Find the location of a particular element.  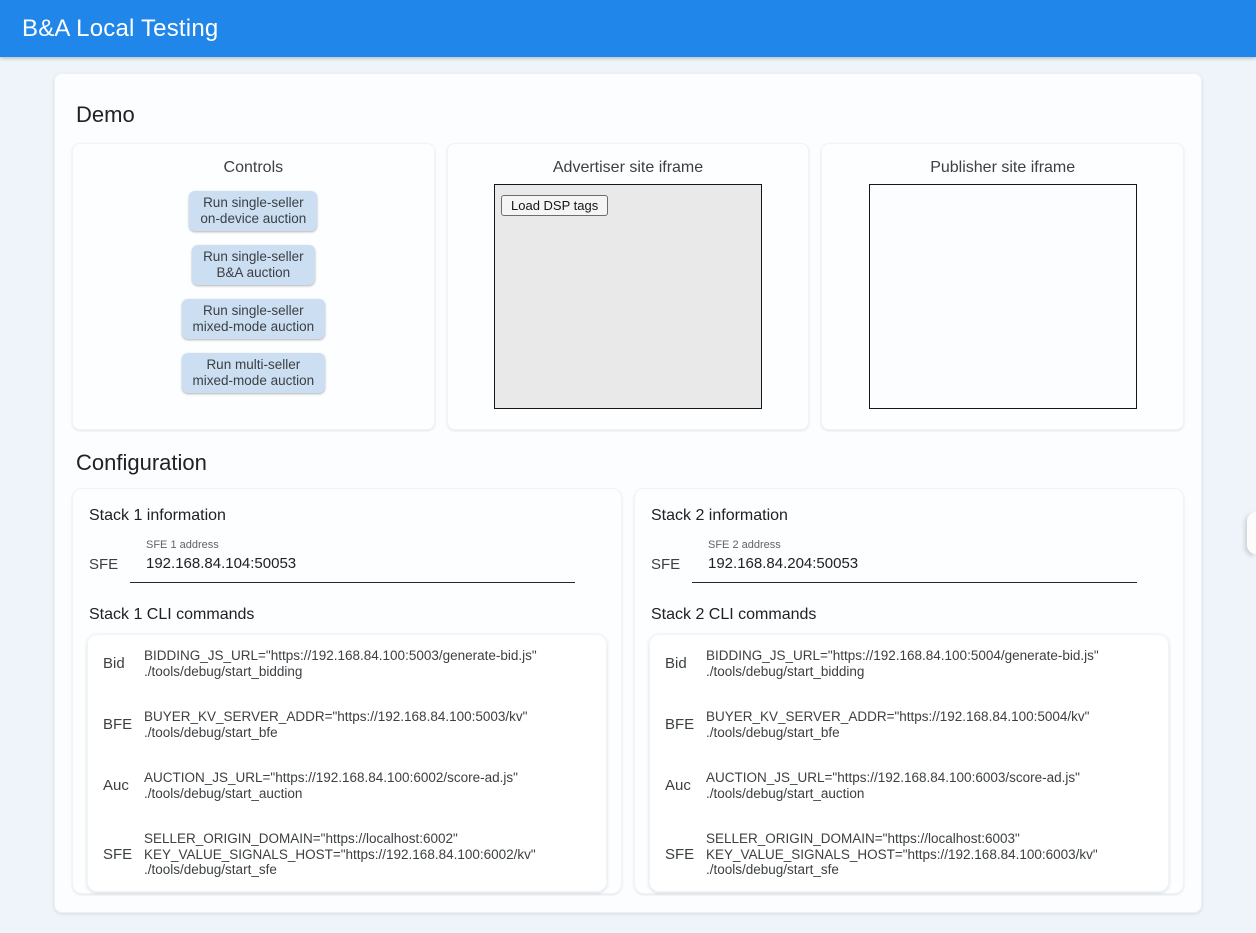

button-label-line: on-device auction is located at coordinates (253, 218).